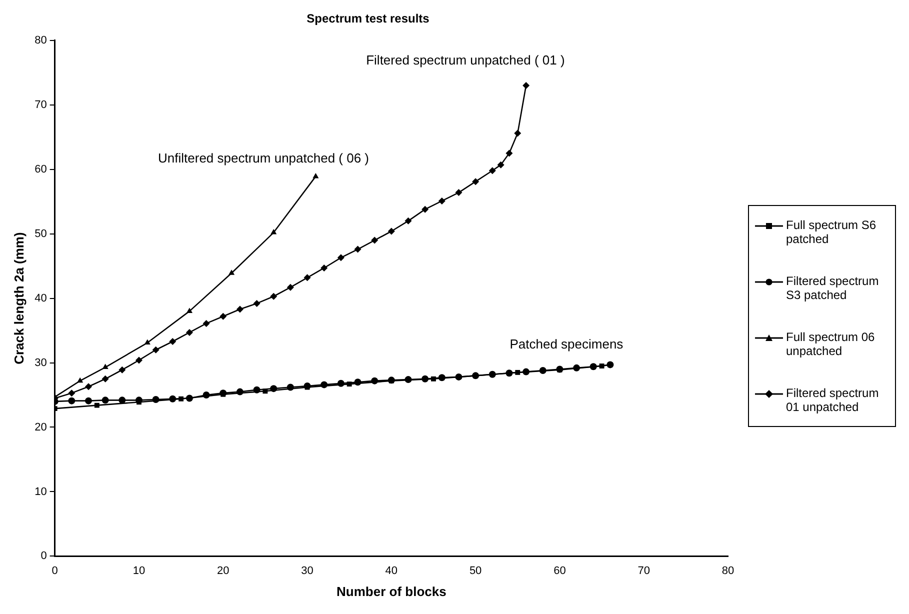 The image size is (909, 614). I want to click on y-tick-label: 10, so click(40, 492).